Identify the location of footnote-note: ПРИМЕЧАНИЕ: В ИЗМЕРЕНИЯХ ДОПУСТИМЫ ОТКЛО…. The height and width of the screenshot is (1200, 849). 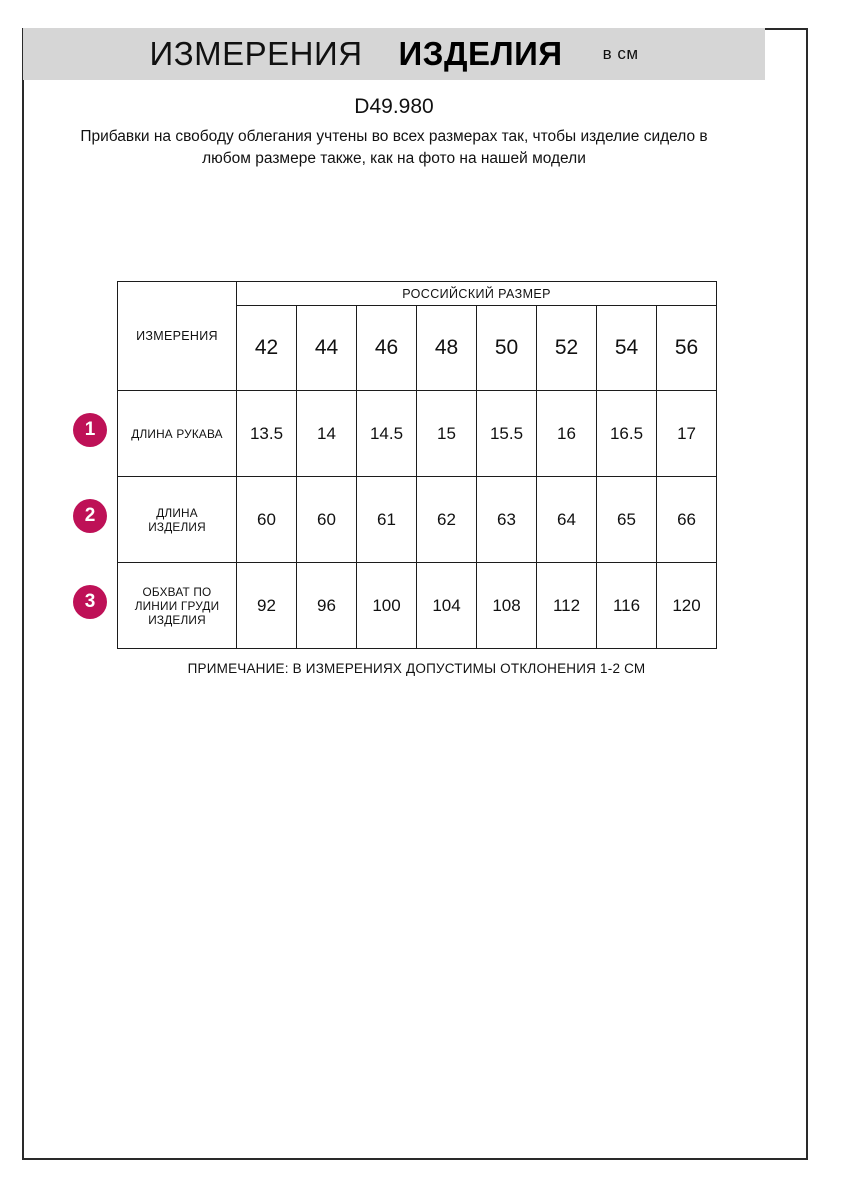
(416, 668).